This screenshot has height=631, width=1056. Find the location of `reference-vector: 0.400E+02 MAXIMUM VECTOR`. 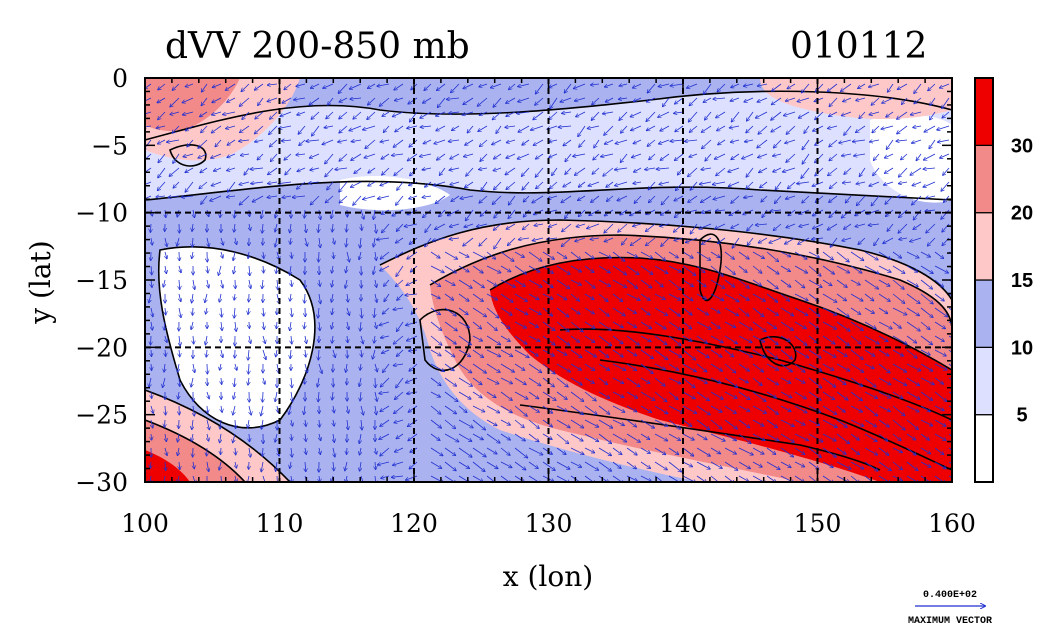

reference-vector: 0.400E+02 MAXIMUM VECTOR is located at coordinates (950, 608).